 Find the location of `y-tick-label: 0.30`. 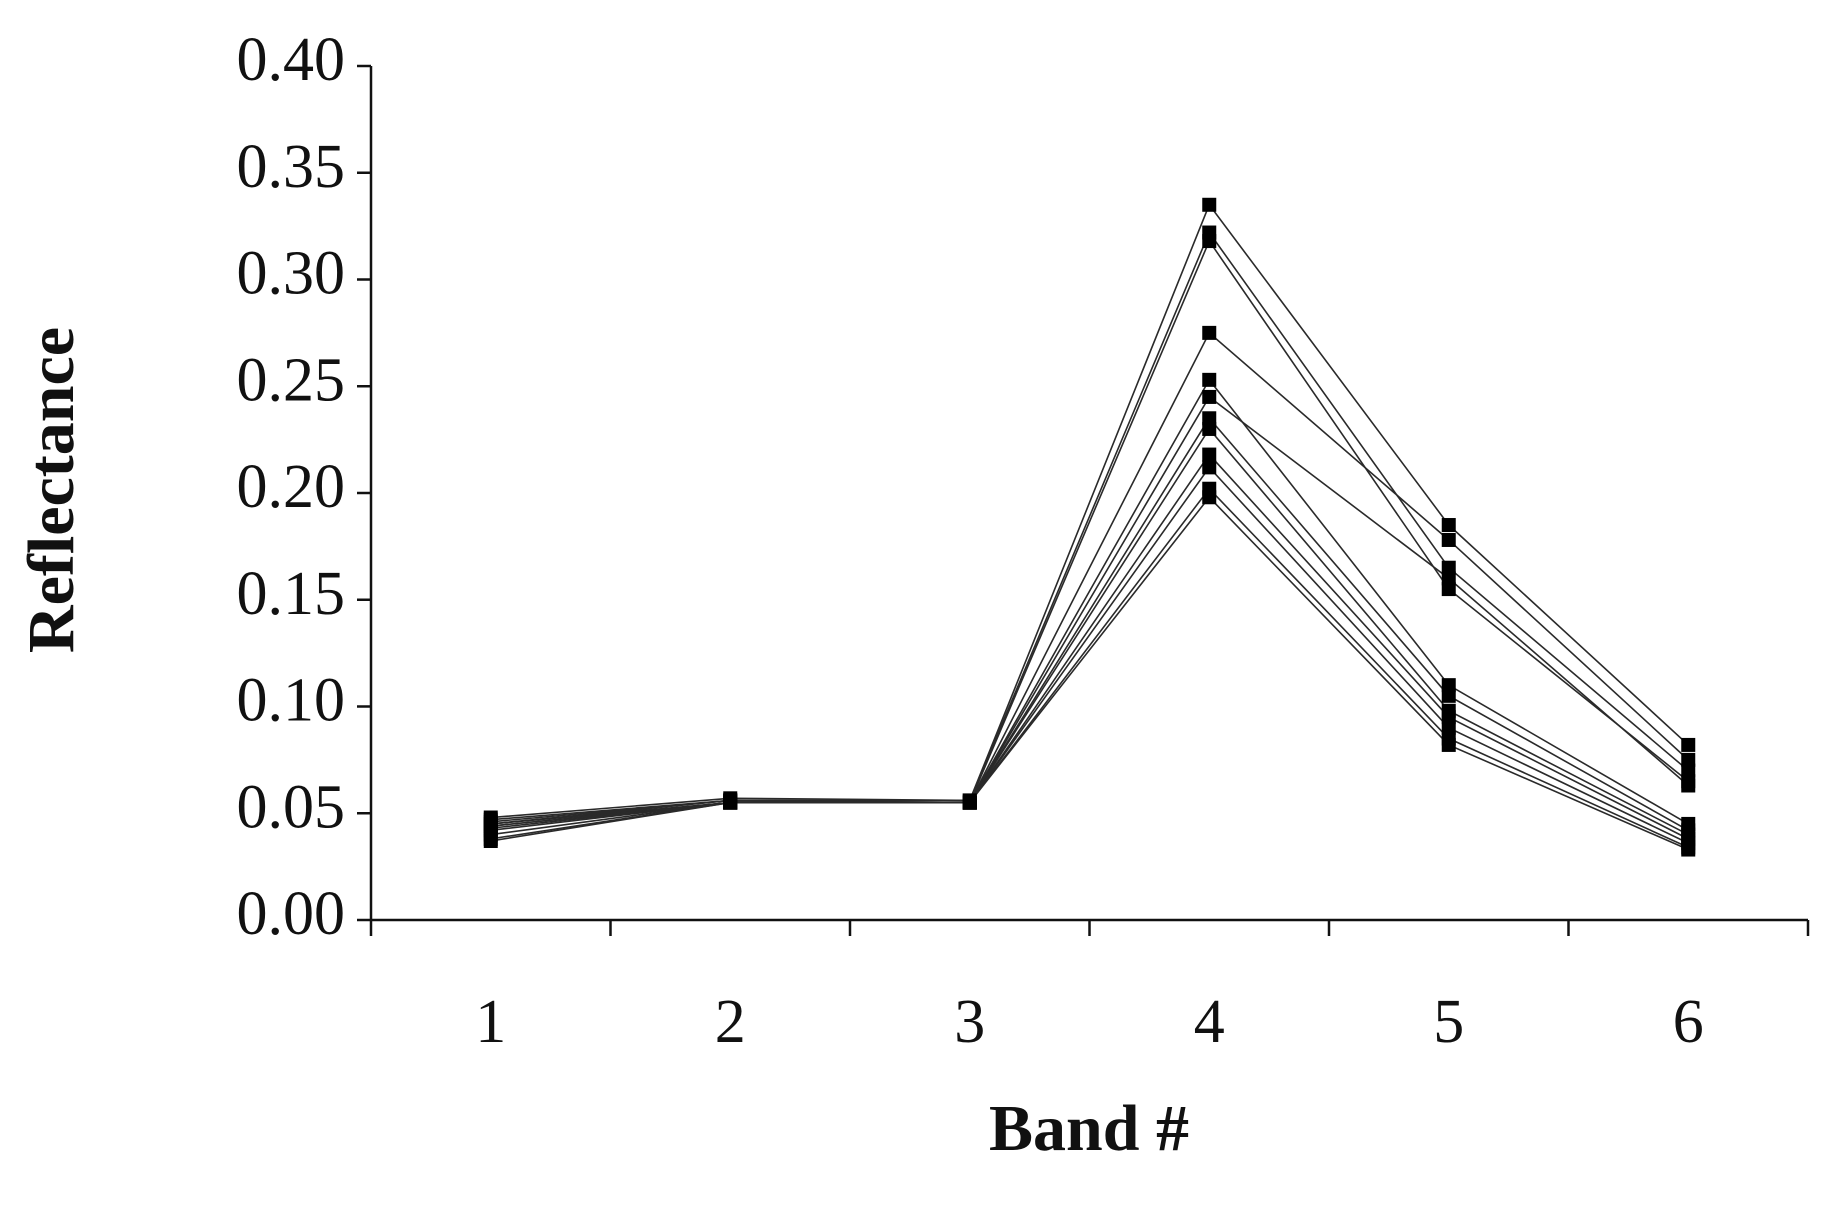

y-tick-label: 0.30 is located at coordinates (291, 274).